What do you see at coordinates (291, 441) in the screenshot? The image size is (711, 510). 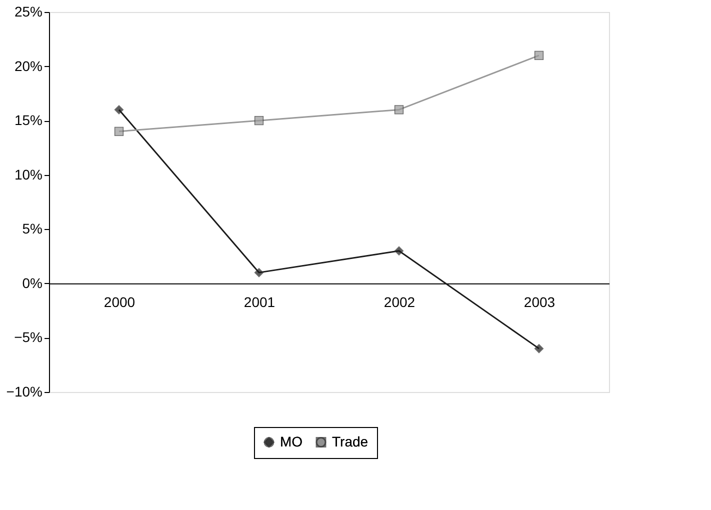 I see `legend-label: MO` at bounding box center [291, 441].